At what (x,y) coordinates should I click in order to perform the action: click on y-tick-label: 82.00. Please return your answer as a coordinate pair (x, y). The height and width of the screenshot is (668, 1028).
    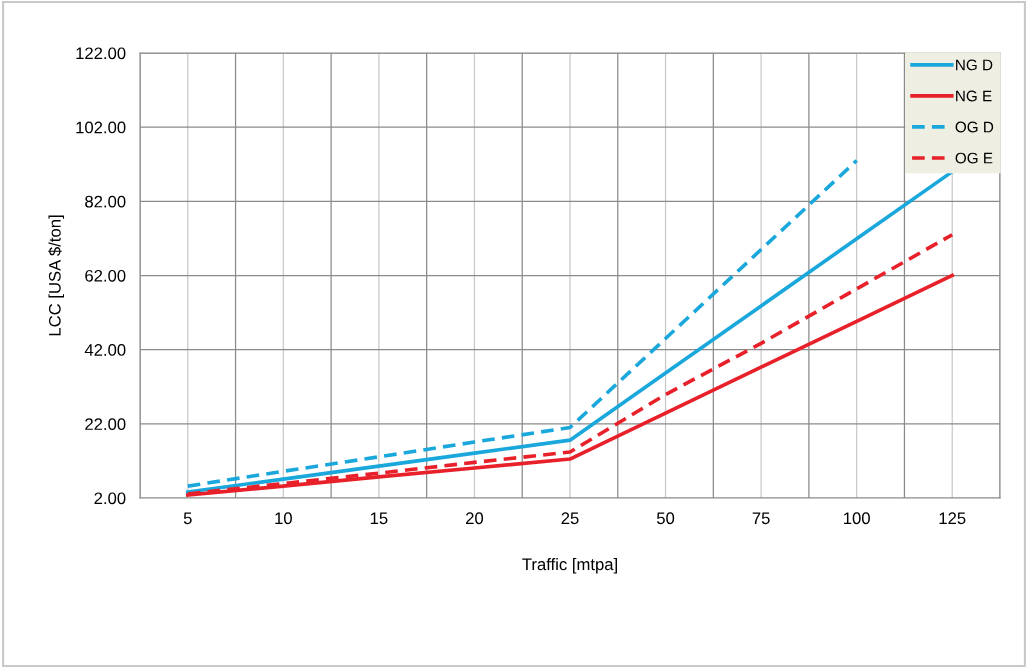
    Looking at the image, I should click on (105, 201).